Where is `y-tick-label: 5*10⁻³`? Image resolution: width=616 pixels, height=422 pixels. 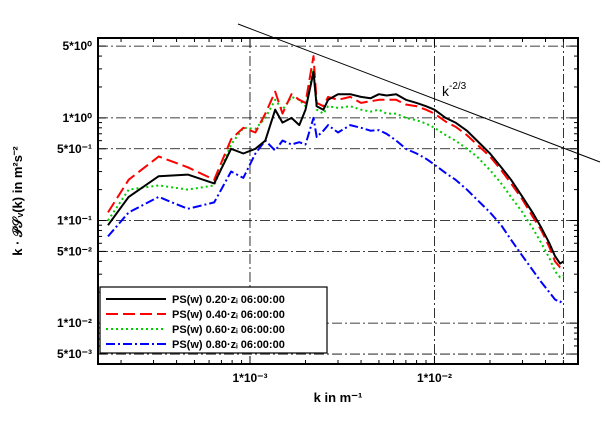 y-tick-label: 5*10⁻³ is located at coordinates (74, 354).